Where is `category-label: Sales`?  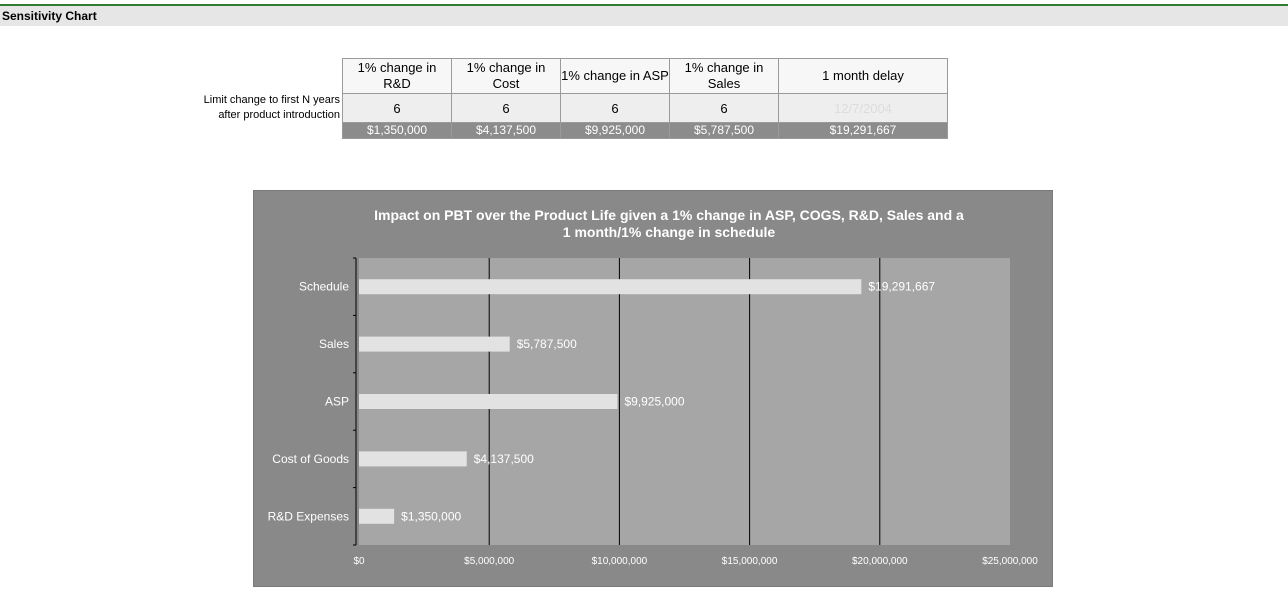 category-label: Sales is located at coordinates (334, 344).